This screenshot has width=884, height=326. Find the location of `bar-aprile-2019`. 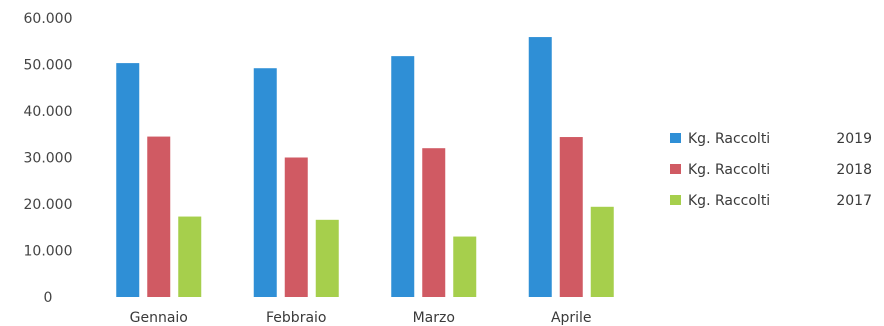

bar-aprile-2019 is located at coordinates (540, 167).